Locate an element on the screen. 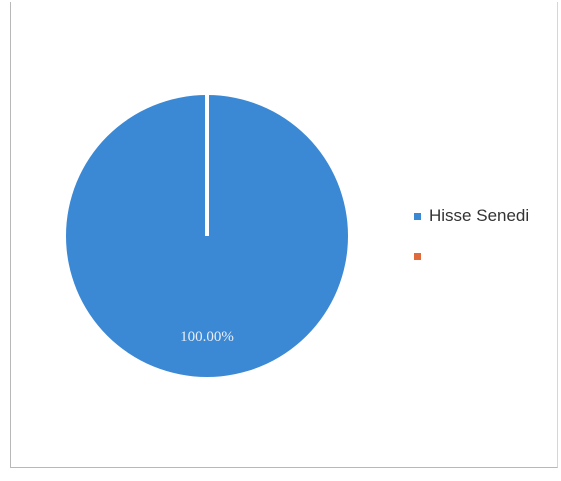  legend-item-hisse-senedi: Hisse Senedi is located at coordinates (471, 216).